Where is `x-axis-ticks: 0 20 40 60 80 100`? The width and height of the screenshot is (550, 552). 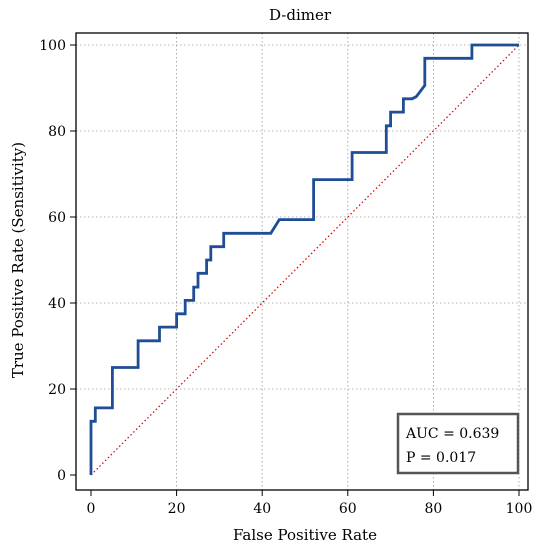 x-axis-ticks: 0 20 40 60 80 100 is located at coordinates (310, 503).